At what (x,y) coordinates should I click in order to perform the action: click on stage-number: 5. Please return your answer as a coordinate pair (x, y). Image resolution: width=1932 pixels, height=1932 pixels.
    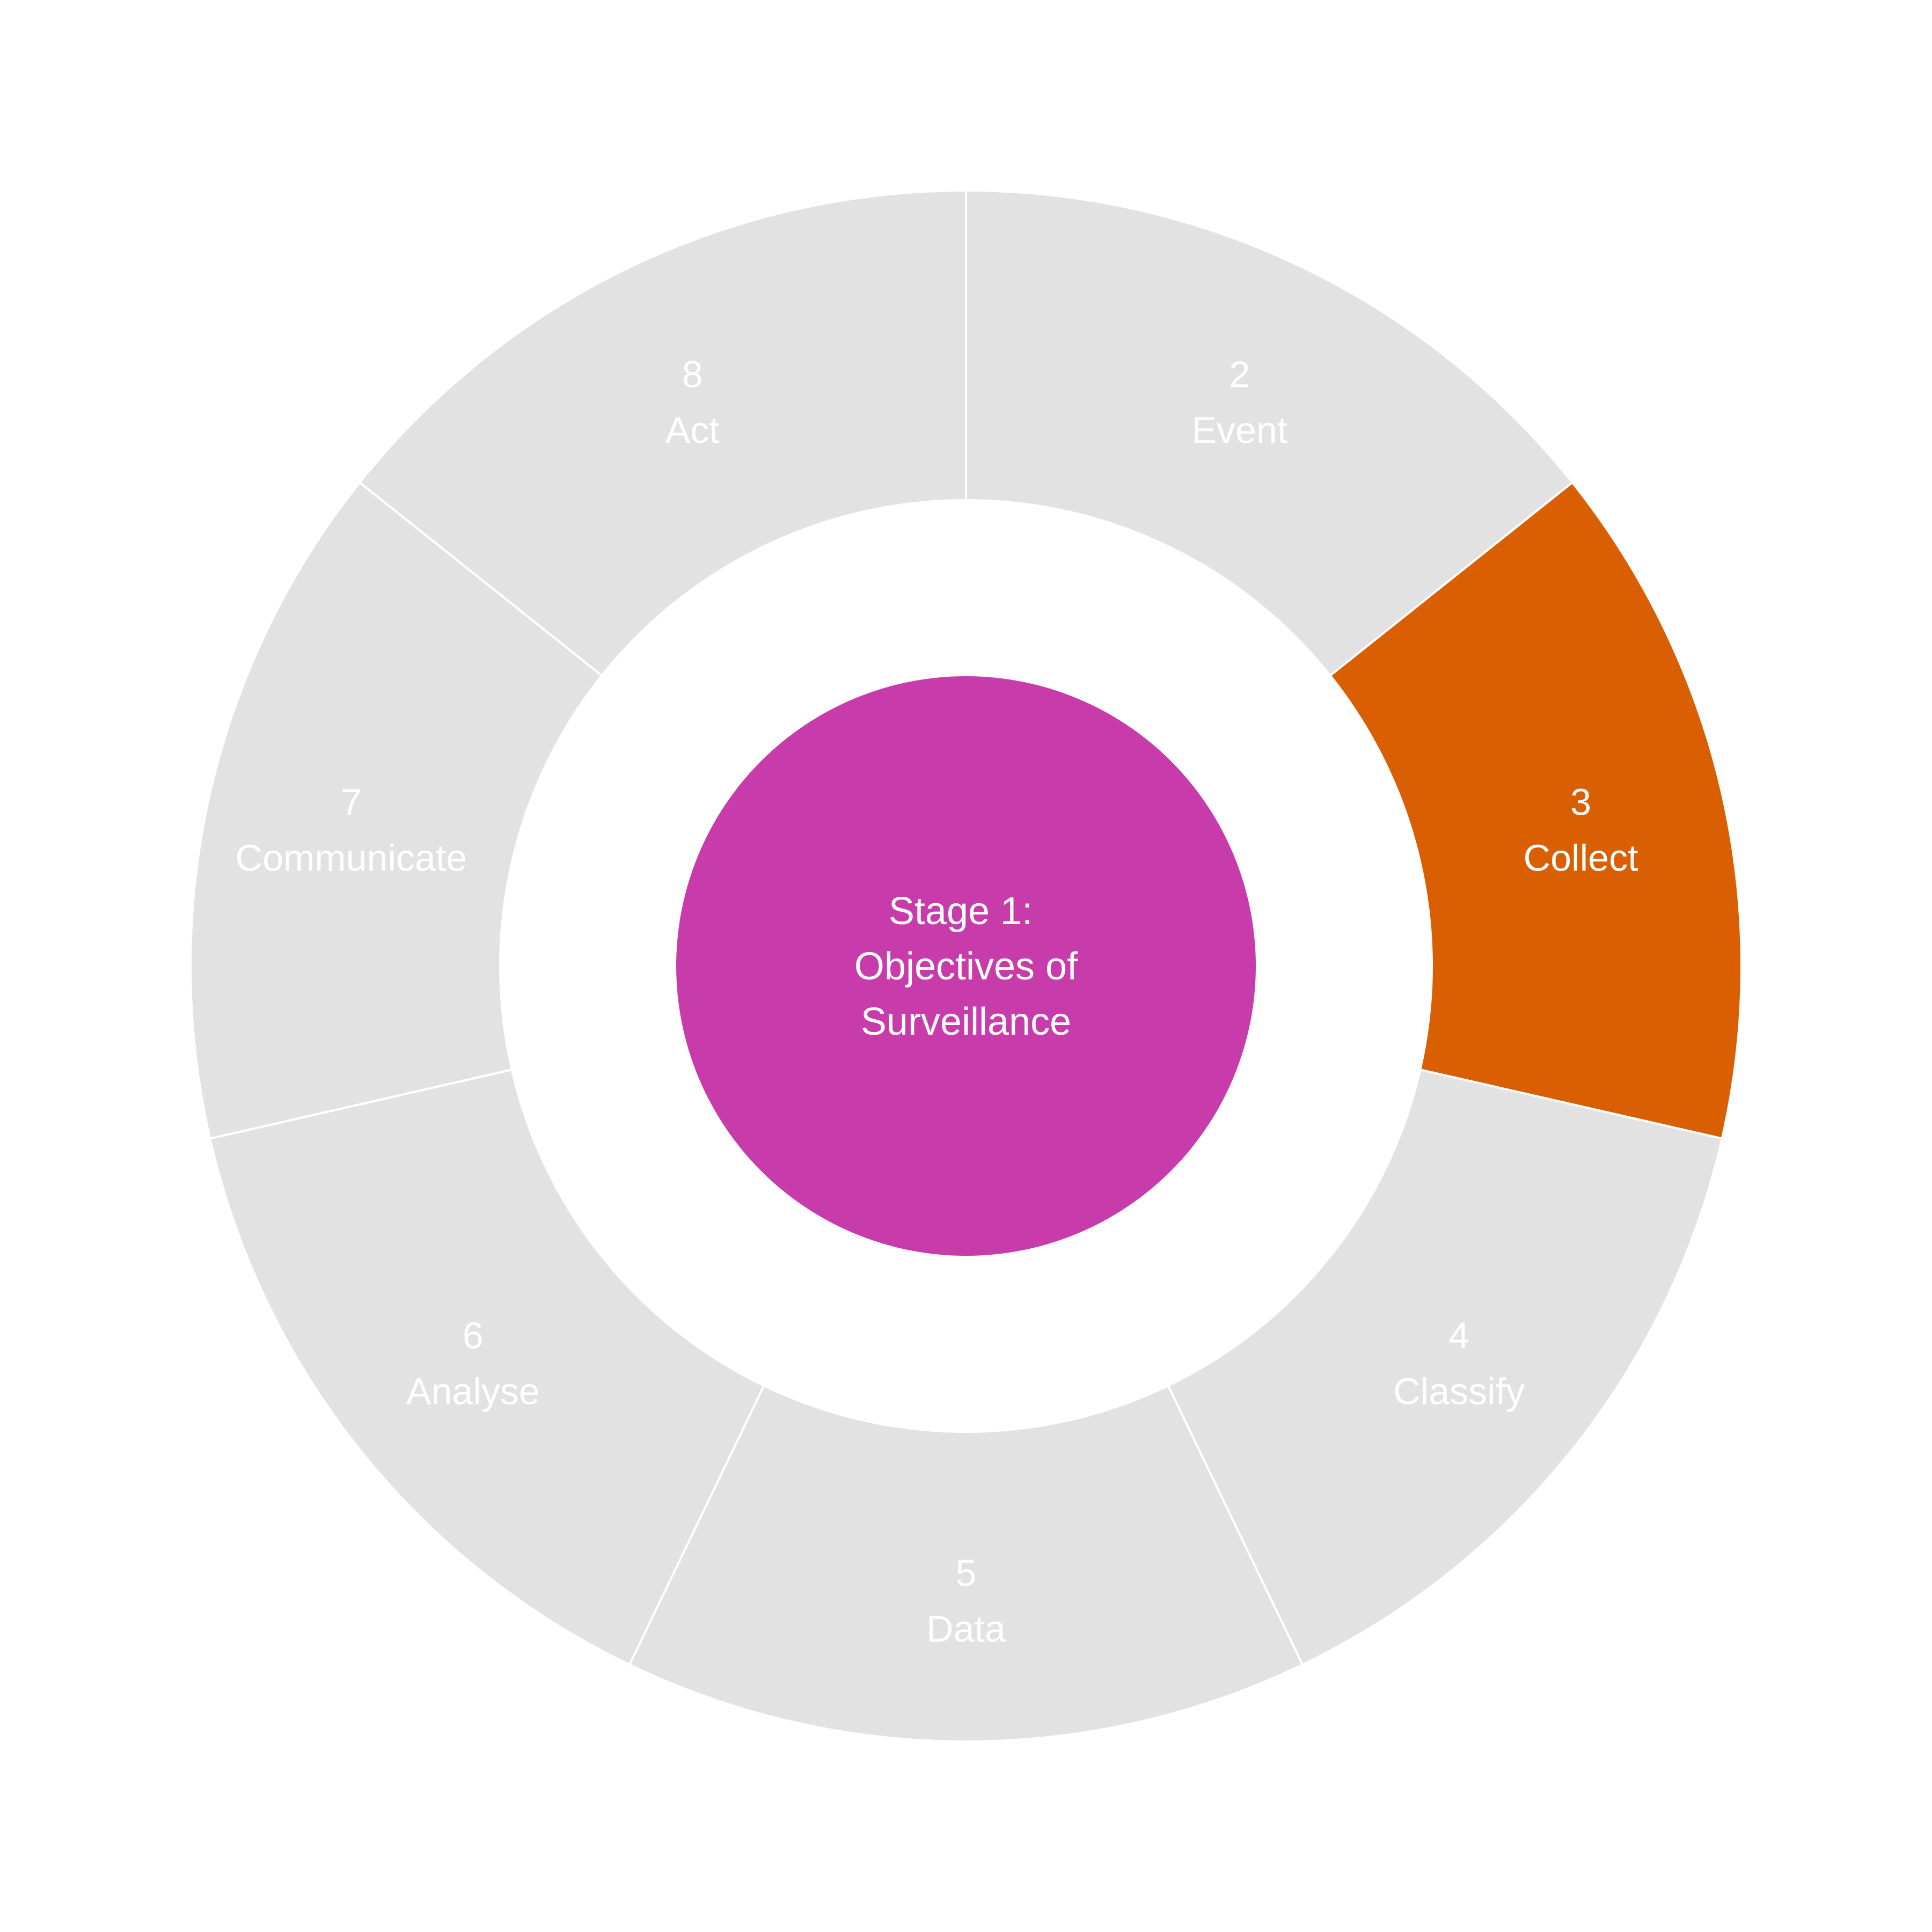
    Looking at the image, I should click on (966, 1573).